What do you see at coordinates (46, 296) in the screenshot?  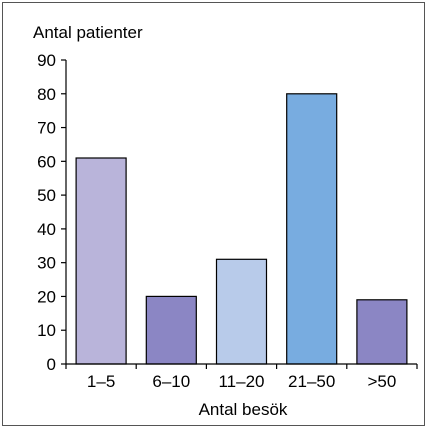 I see `y-tick-label: 20` at bounding box center [46, 296].